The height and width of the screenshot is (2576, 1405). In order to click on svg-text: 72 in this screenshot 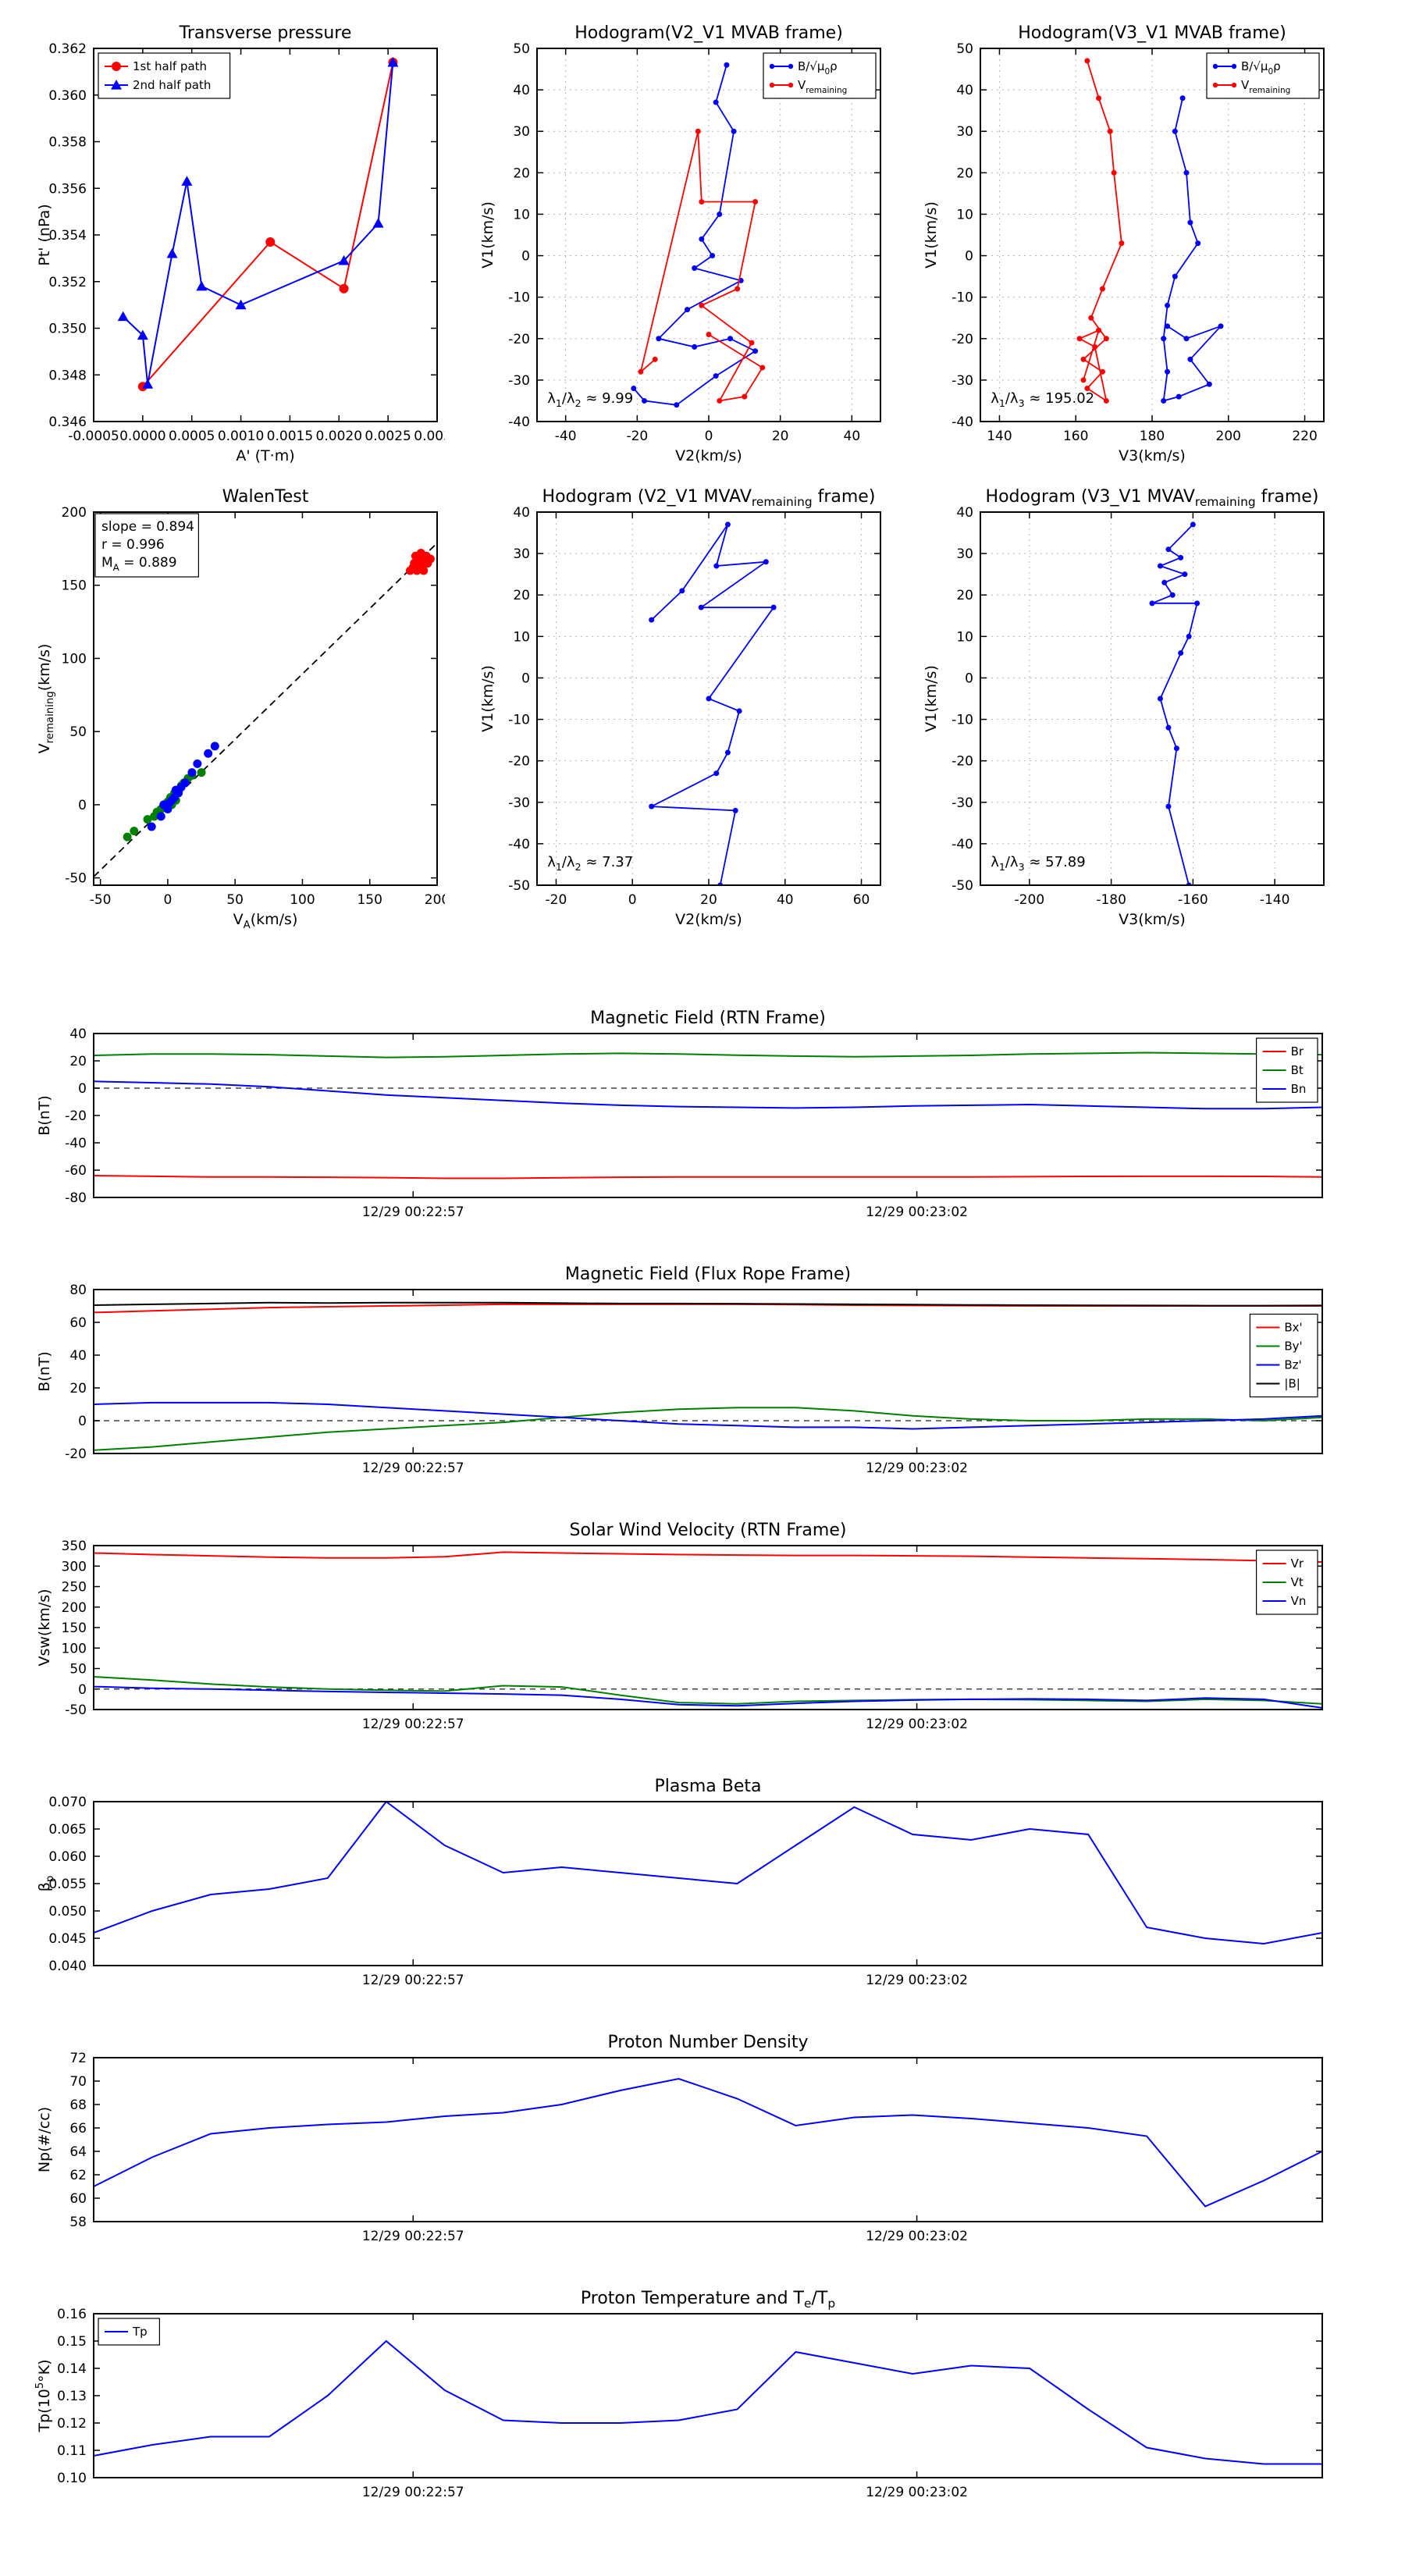, I will do `click(78, 2058)`.